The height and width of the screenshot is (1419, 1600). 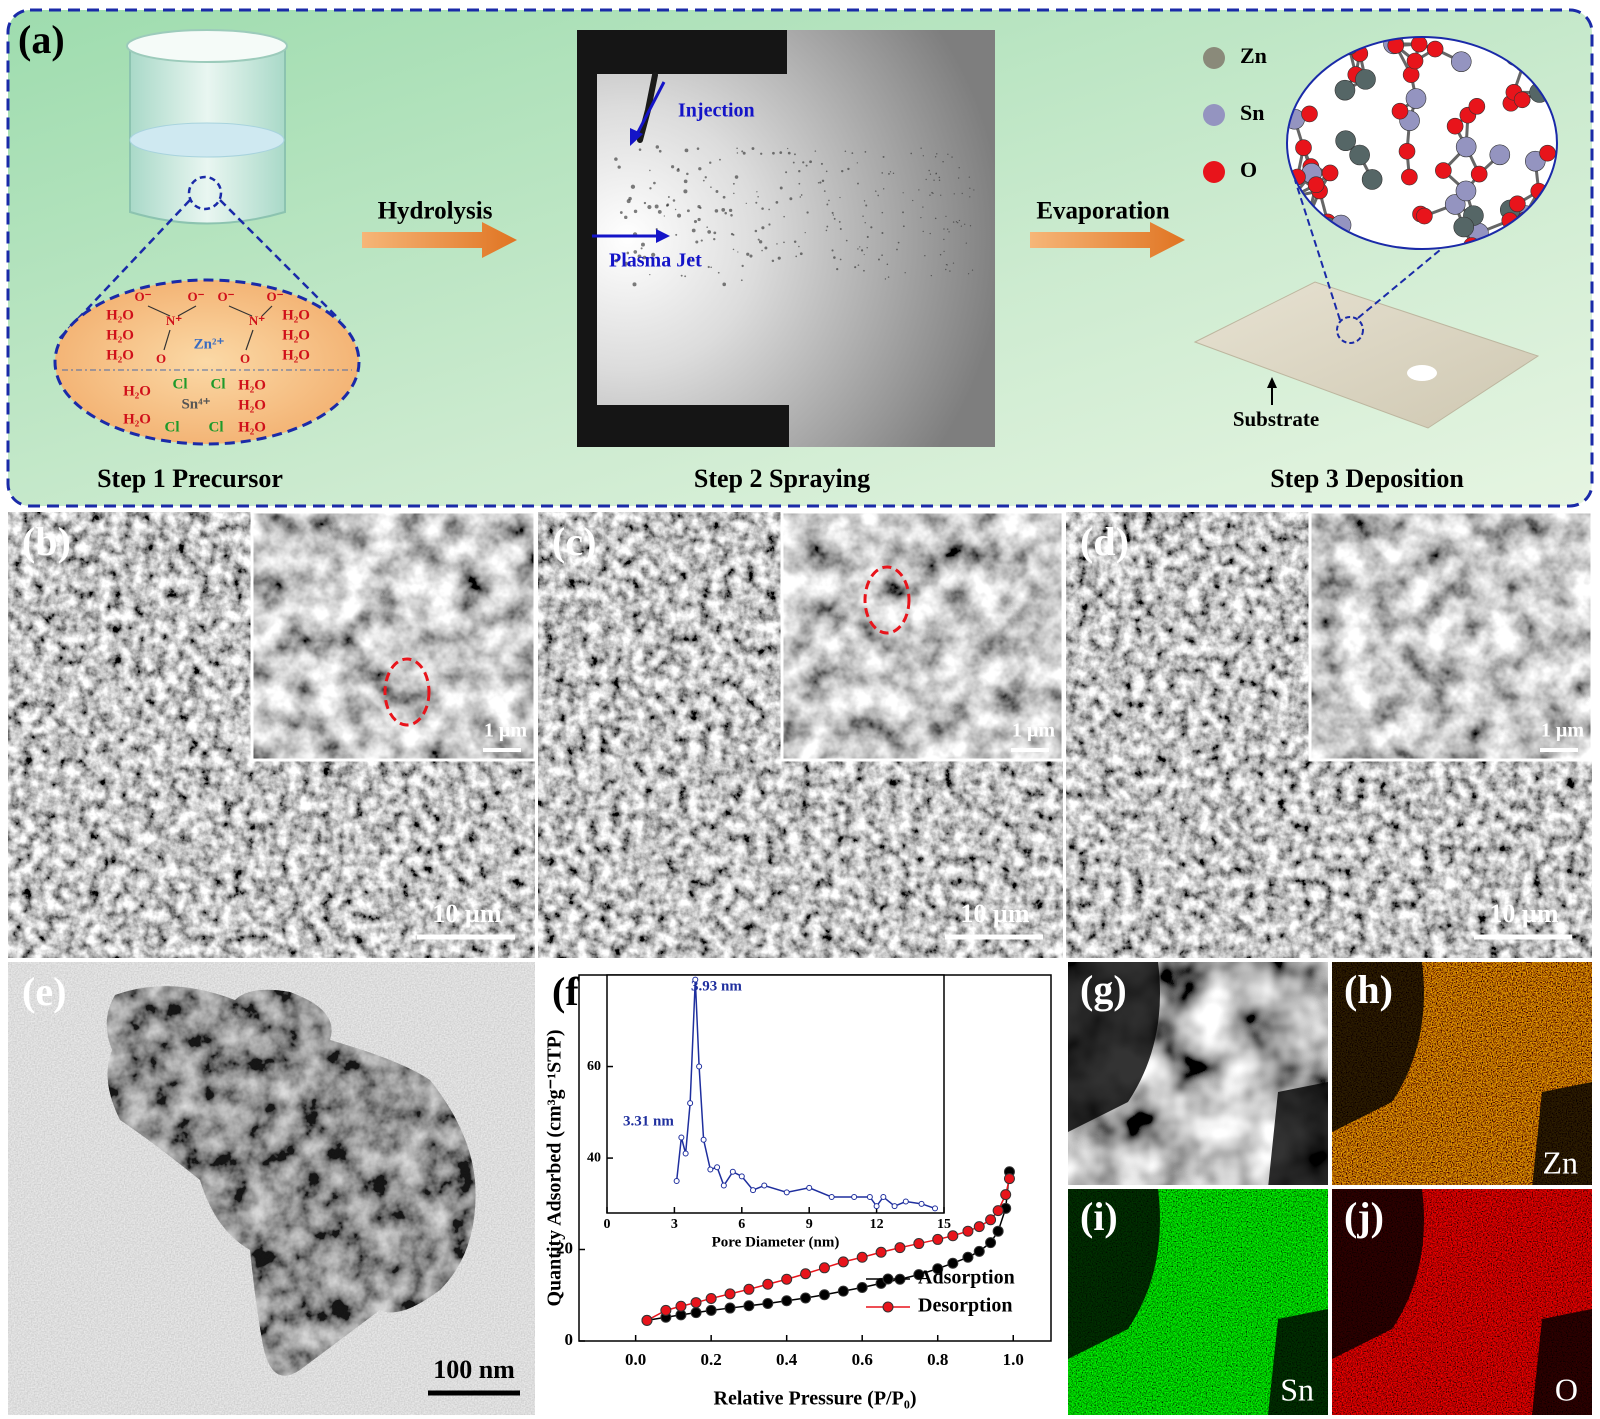 I want to click on nozzle-side, so click(x=587, y=238).